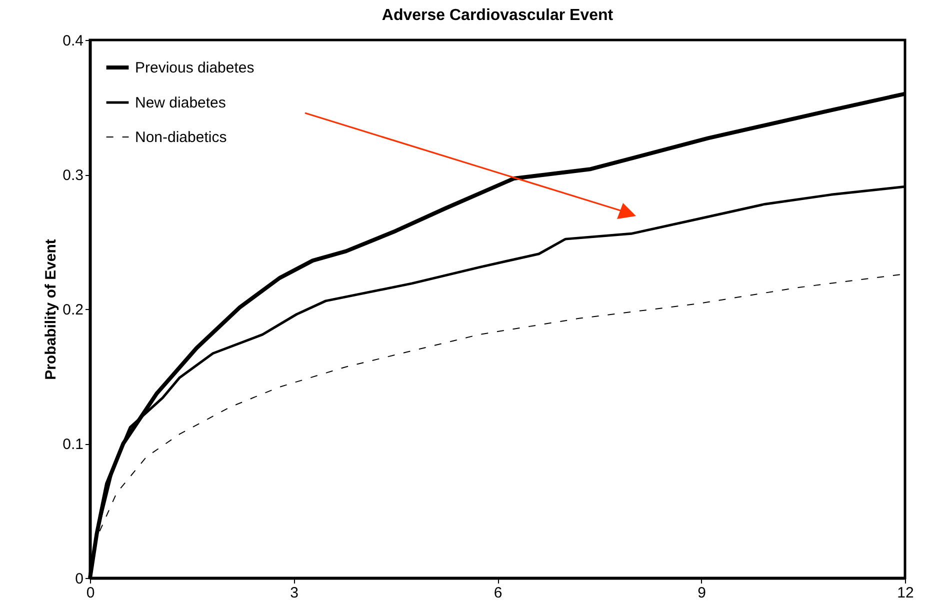 Image resolution: width=929 pixels, height=616 pixels. What do you see at coordinates (194, 68) in the screenshot?
I see `legend-label: Previous diabetes` at bounding box center [194, 68].